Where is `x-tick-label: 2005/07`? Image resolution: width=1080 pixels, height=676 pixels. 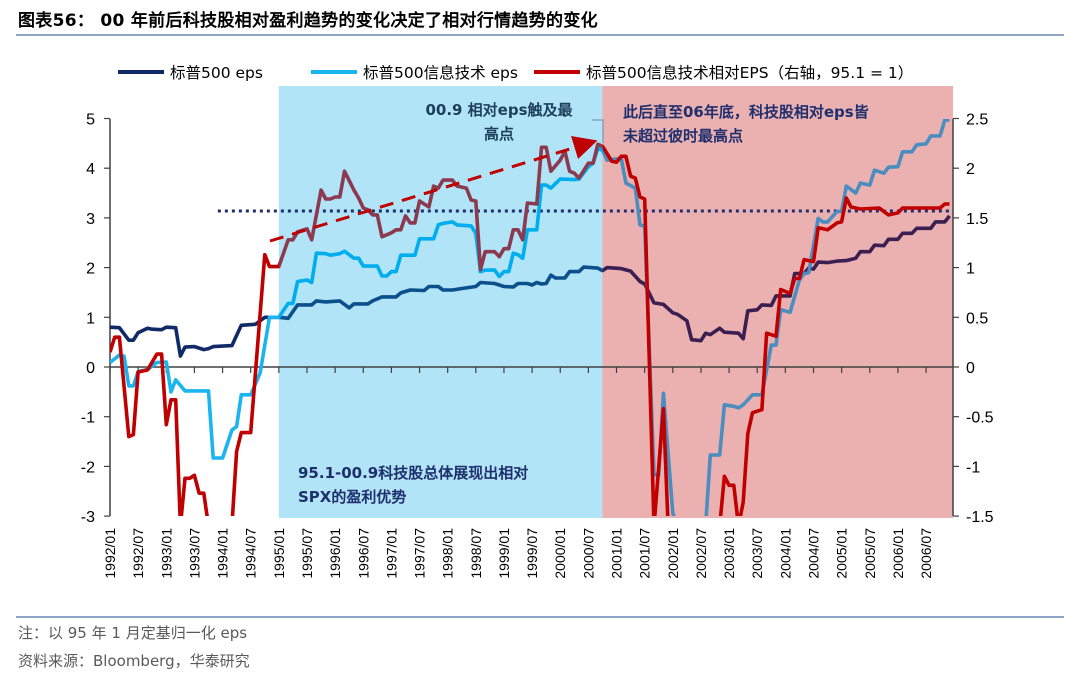
x-tick-label: 2005/07 is located at coordinates (870, 553).